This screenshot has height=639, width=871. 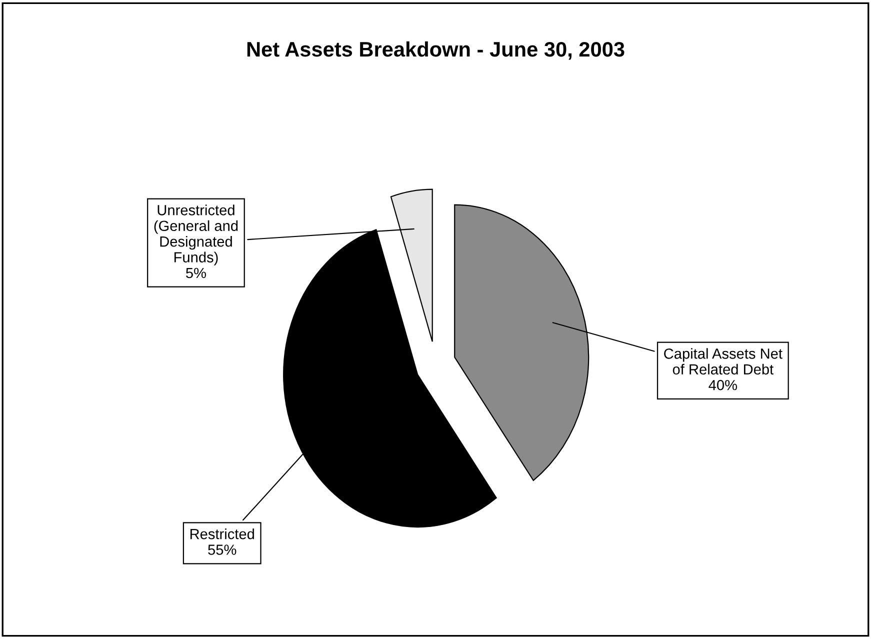 I want to click on slice-label: Capital Assets Net of Related Debt, so click(x=723, y=361).